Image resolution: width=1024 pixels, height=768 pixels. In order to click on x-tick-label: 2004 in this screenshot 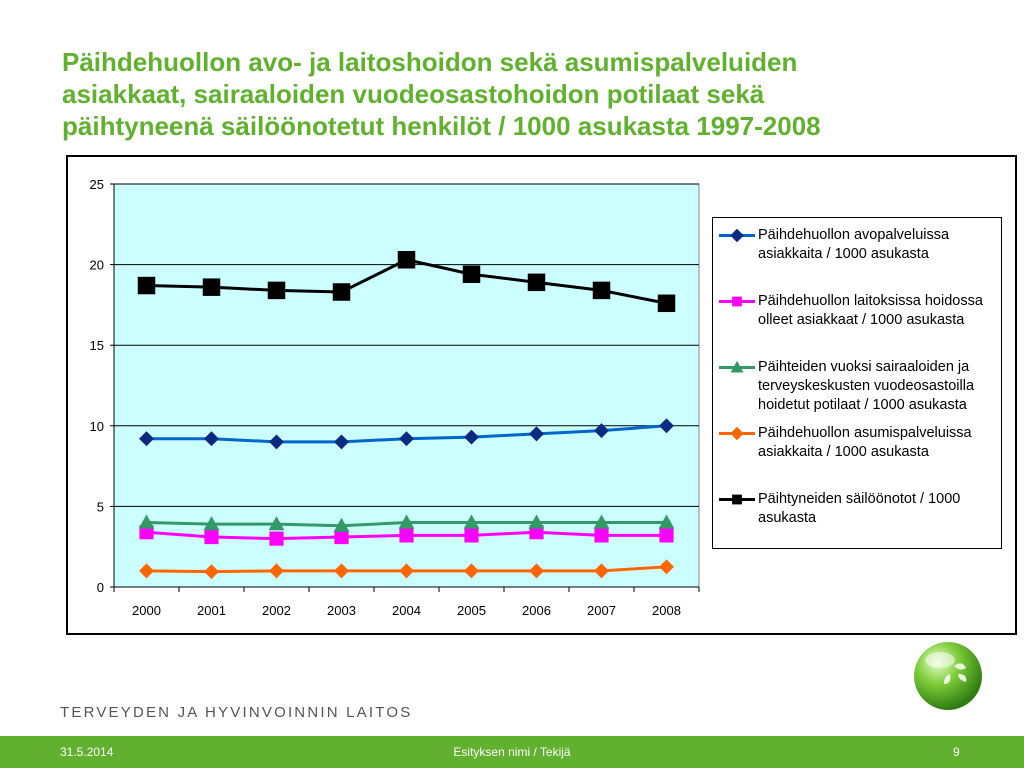, I will do `click(406, 610)`.